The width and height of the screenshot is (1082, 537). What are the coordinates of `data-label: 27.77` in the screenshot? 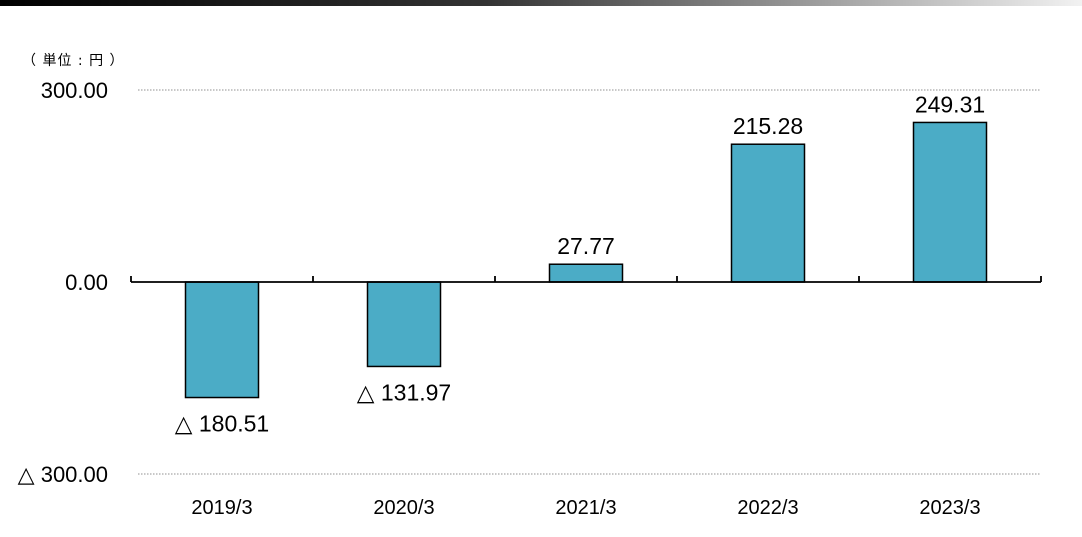 It's located at (586, 246).